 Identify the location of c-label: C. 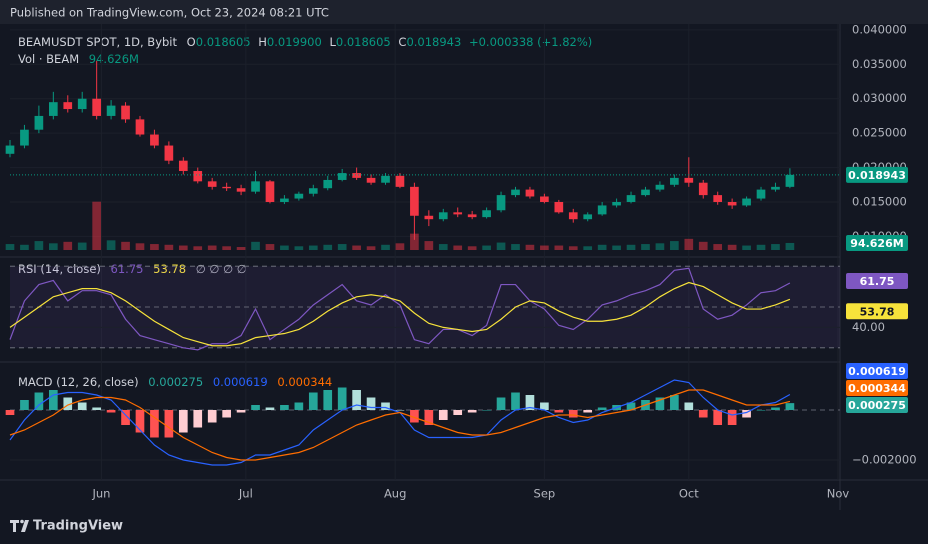
(402, 42).